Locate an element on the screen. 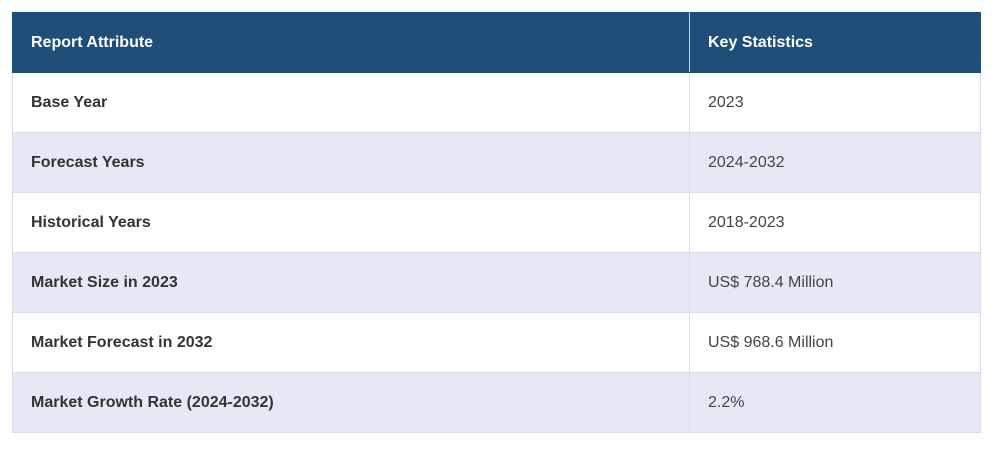 Image resolution: width=995 pixels, height=451 pixels. attribute-cell: Market Size in 2023 is located at coordinates (351, 282).